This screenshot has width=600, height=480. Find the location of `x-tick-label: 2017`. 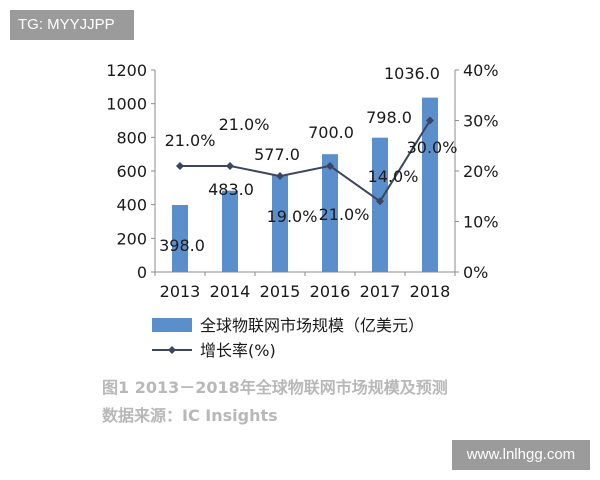

x-tick-label: 2017 is located at coordinates (380, 291).